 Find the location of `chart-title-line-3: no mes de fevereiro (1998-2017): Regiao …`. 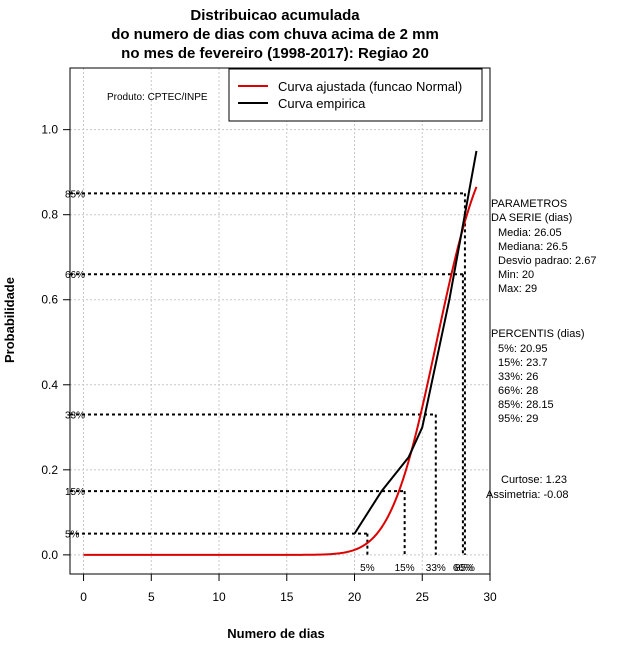

chart-title-line-3: no mes de fevereiro (1998-2017): Regiao … is located at coordinates (275, 53).